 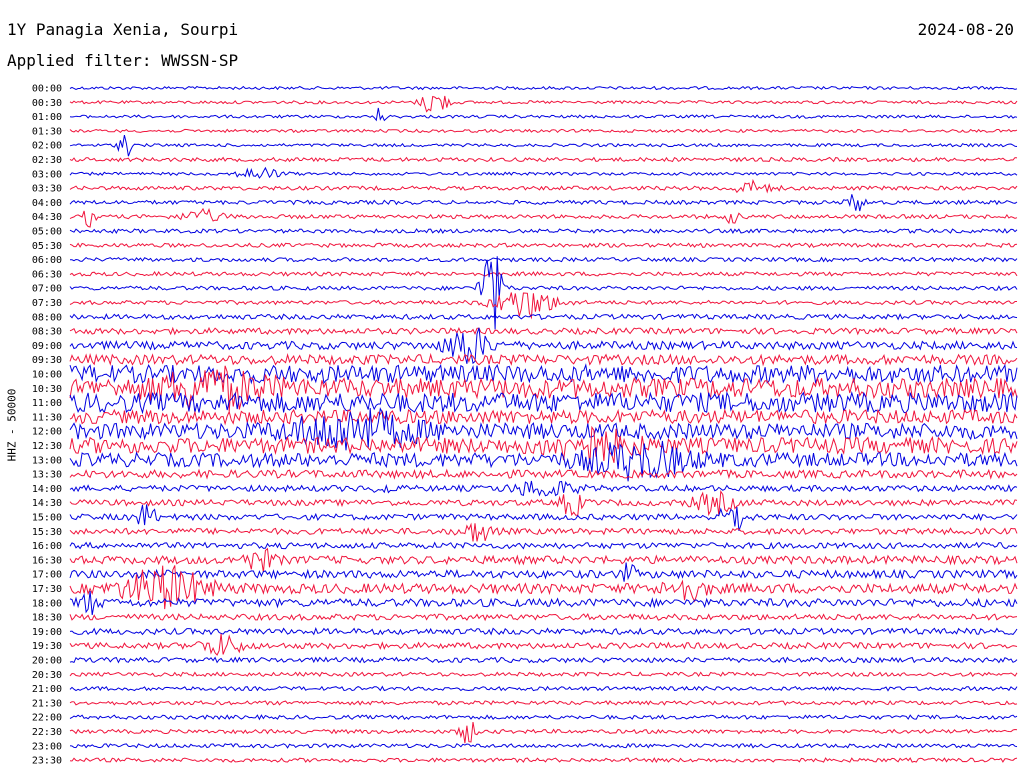 I want to click on tick-label: 07:30, so click(x=47, y=303).